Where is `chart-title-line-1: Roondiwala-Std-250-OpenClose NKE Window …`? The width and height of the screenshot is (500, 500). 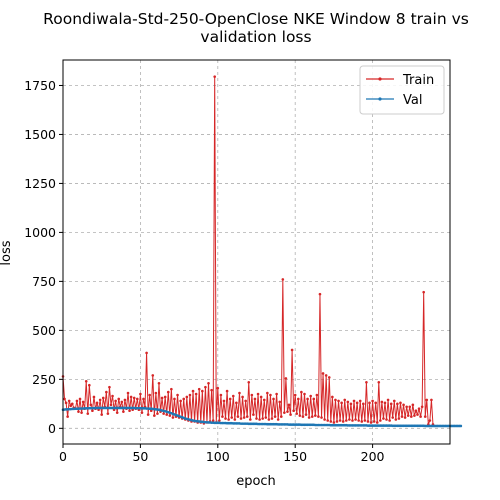
chart-title-line-1: Roondiwala-Std-250-OpenClose NKE Window … is located at coordinates (256, 19).